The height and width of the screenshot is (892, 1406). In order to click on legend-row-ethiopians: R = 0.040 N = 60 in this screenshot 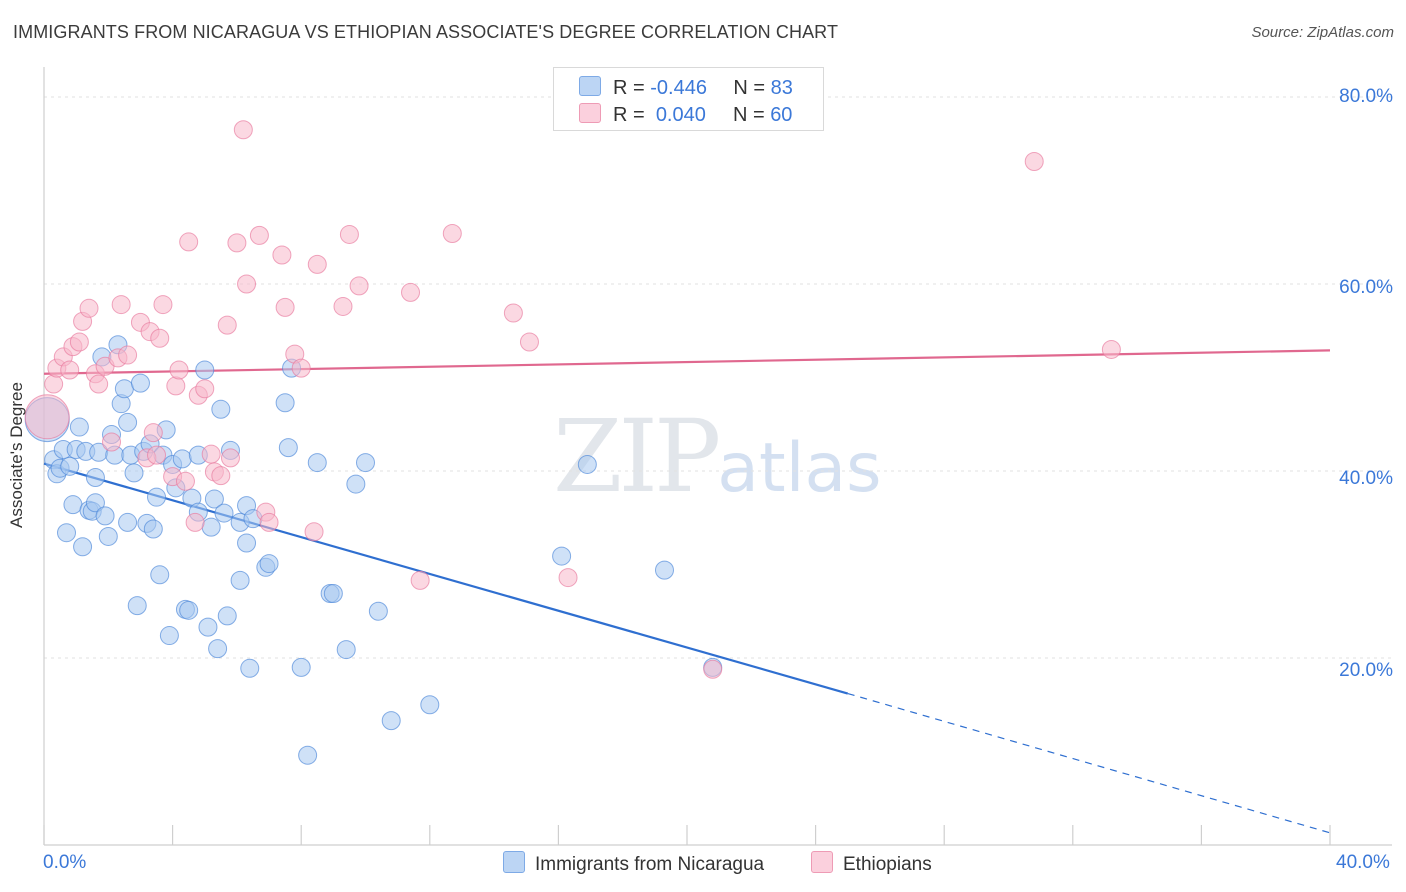, I will do `click(685, 115)`.